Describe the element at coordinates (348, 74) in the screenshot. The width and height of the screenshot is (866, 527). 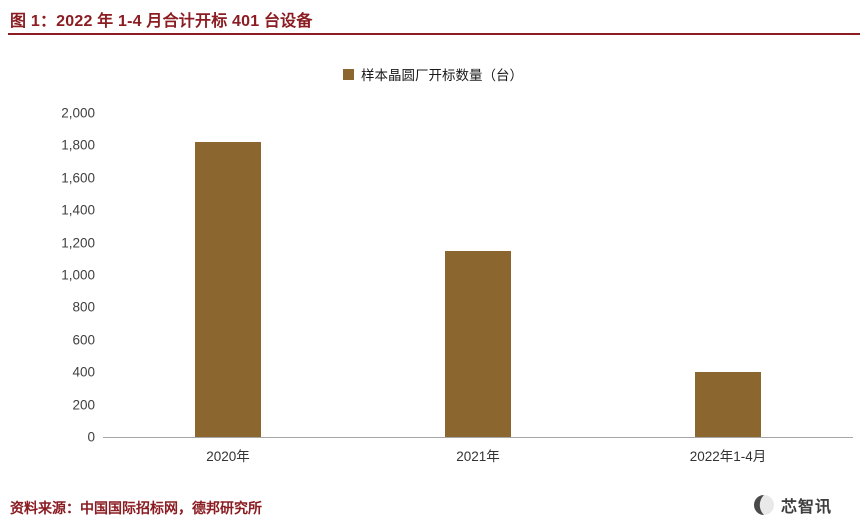
I see `legend-swatch-icon` at that location.